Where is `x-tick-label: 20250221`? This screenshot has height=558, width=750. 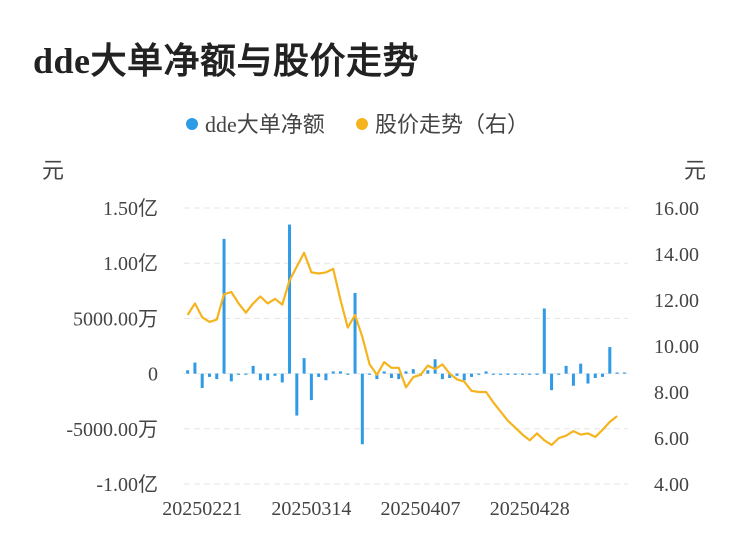 x-tick-label: 20250221 is located at coordinates (202, 509).